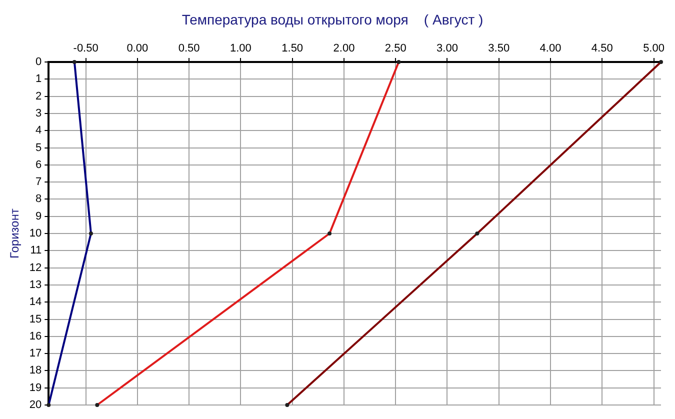 This screenshot has width=675, height=419. What do you see at coordinates (35, 388) in the screenshot?
I see `y-tick-label: 19` at bounding box center [35, 388].